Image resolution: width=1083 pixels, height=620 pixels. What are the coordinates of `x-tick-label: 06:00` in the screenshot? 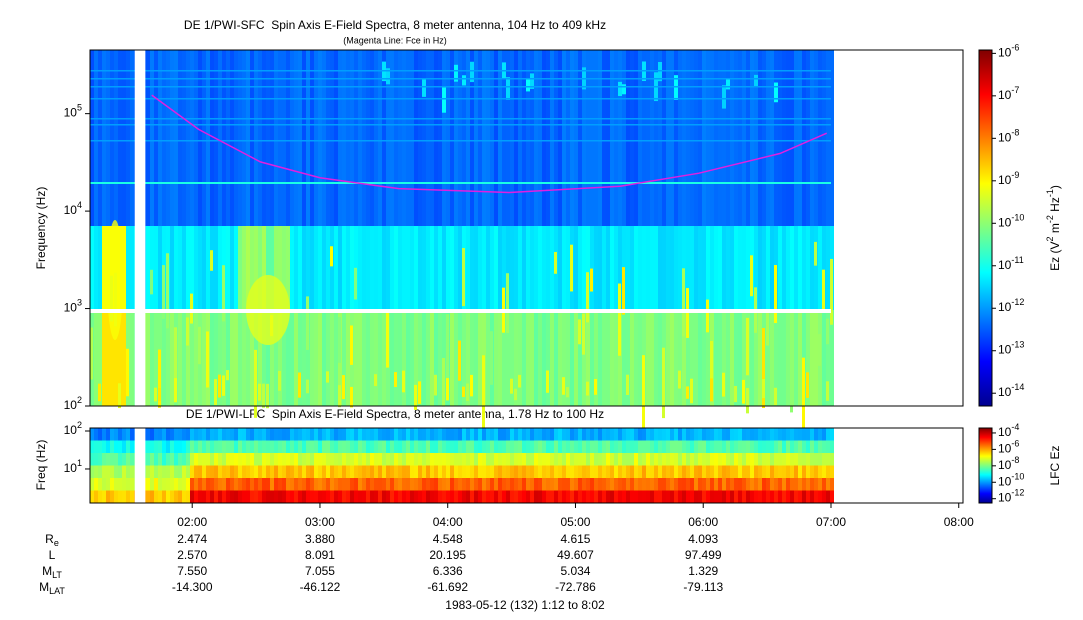 It's located at (703, 522).